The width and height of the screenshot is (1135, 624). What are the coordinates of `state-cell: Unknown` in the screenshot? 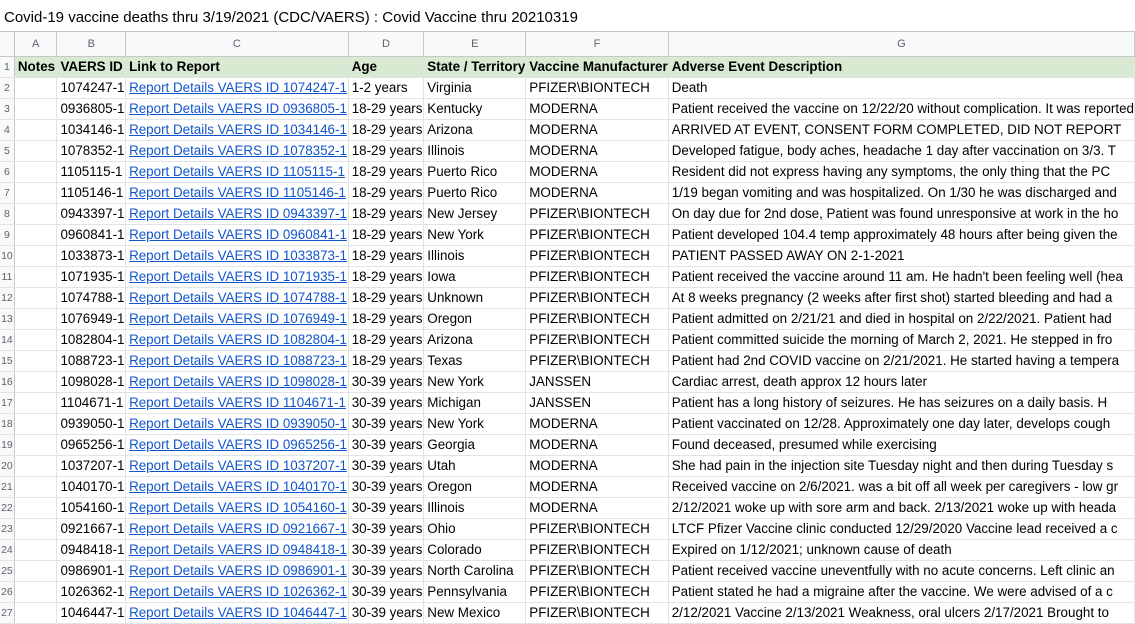 It's located at (475, 298).